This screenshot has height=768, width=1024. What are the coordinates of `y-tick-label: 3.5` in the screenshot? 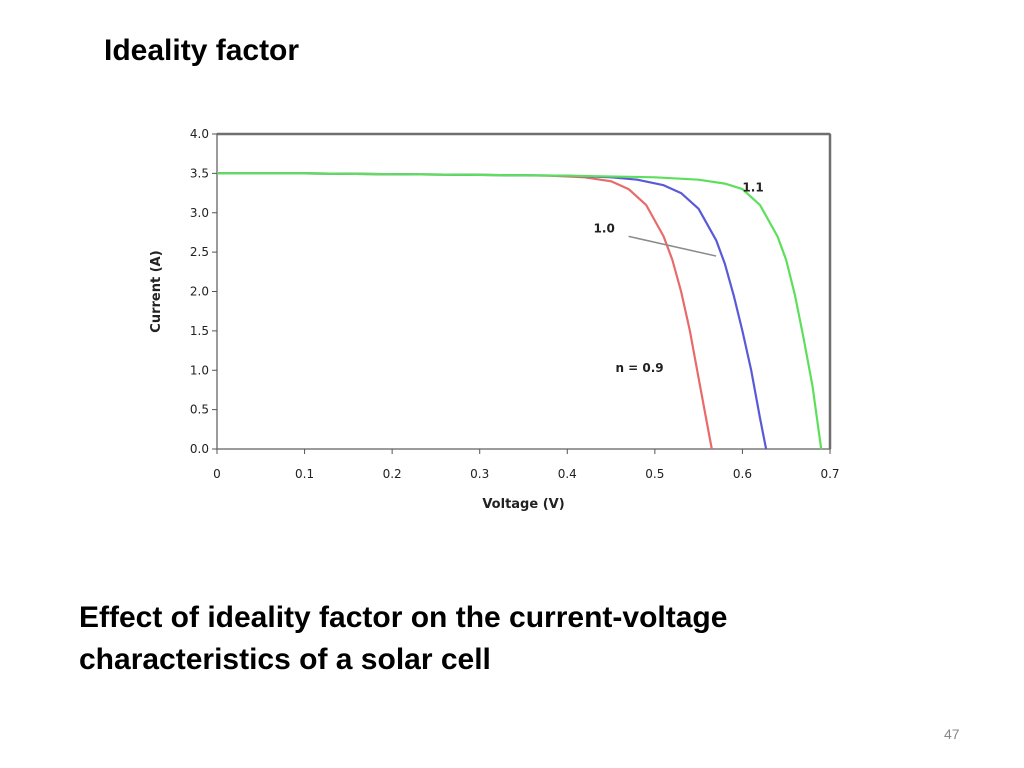 It's located at (199, 173).